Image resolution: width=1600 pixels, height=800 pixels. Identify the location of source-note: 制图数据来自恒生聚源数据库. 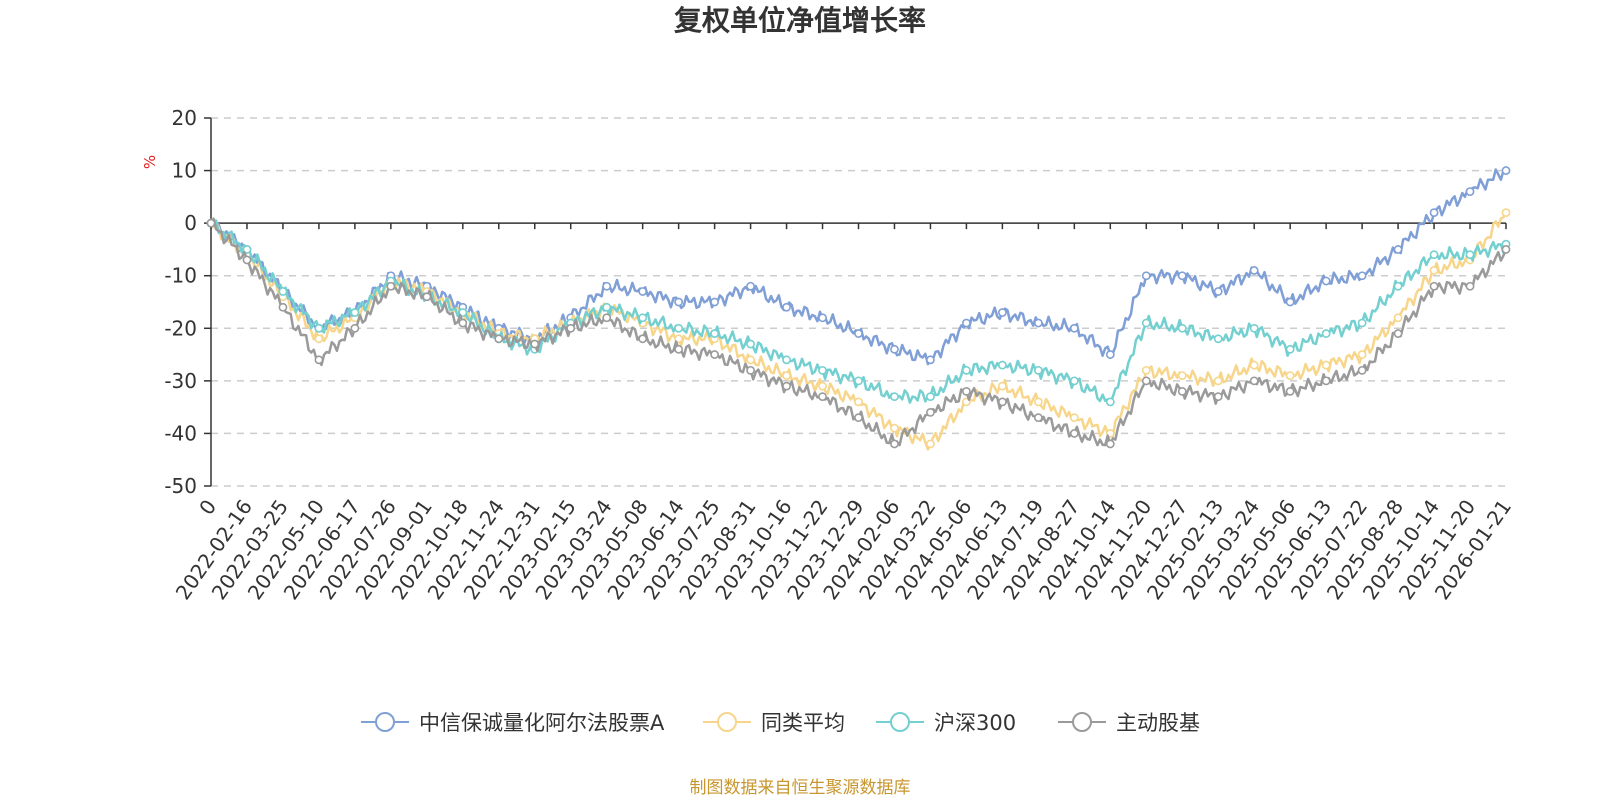
(800, 788).